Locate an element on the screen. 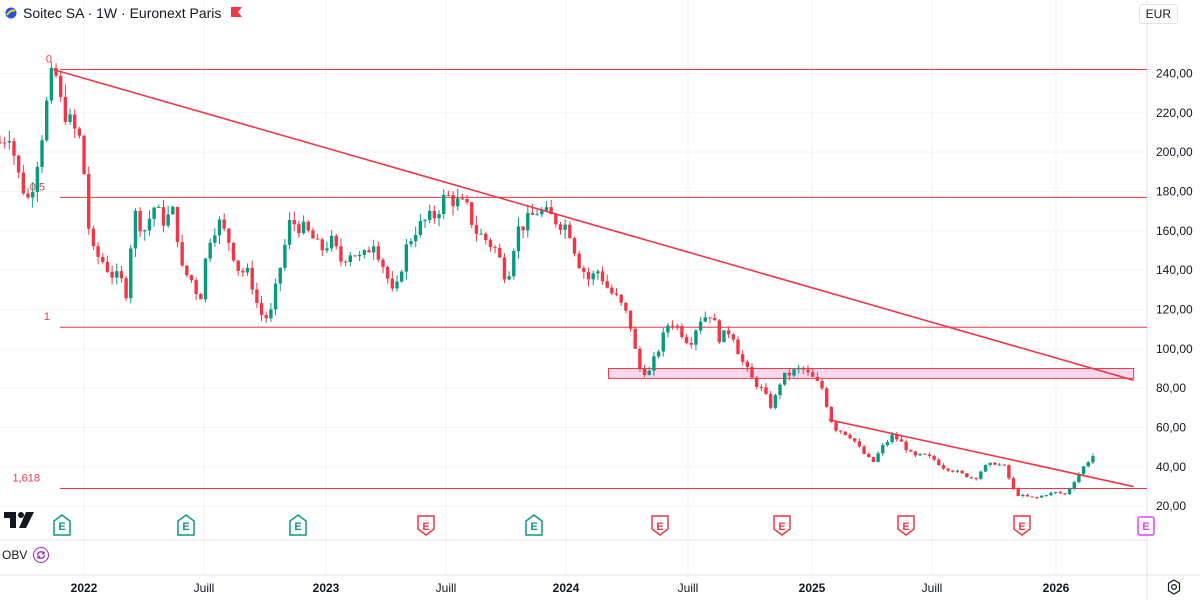 Image resolution: width=1200 pixels, height=600 pixels. fib-level-label: 1,618 is located at coordinates (26, 479).